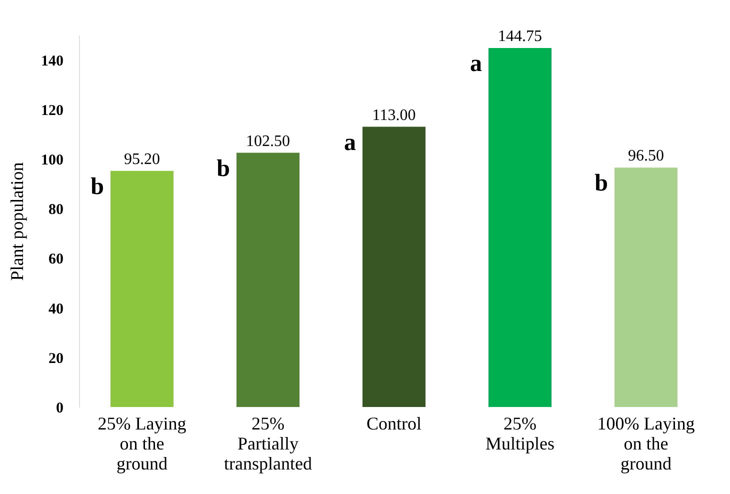 The height and width of the screenshot is (494, 730). Describe the element at coordinates (268, 141) in the screenshot. I see `data-label: 102.50` at that location.